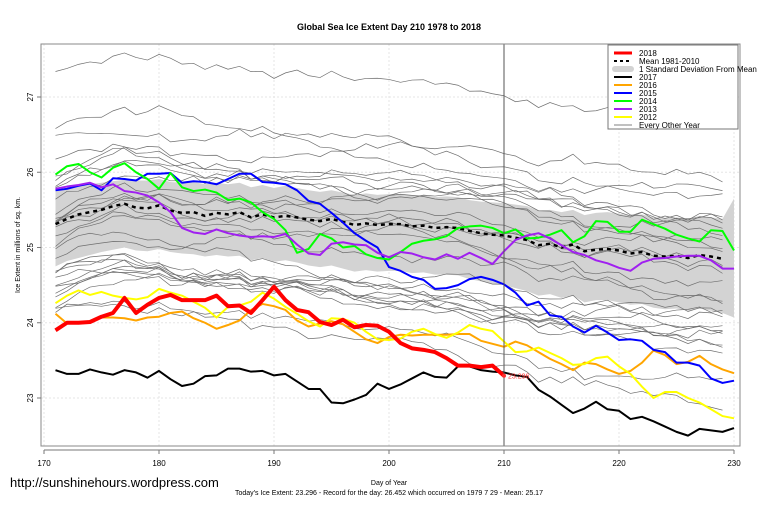  Describe the element at coordinates (274, 463) in the screenshot. I see `x-tick-label: 190` at that location.